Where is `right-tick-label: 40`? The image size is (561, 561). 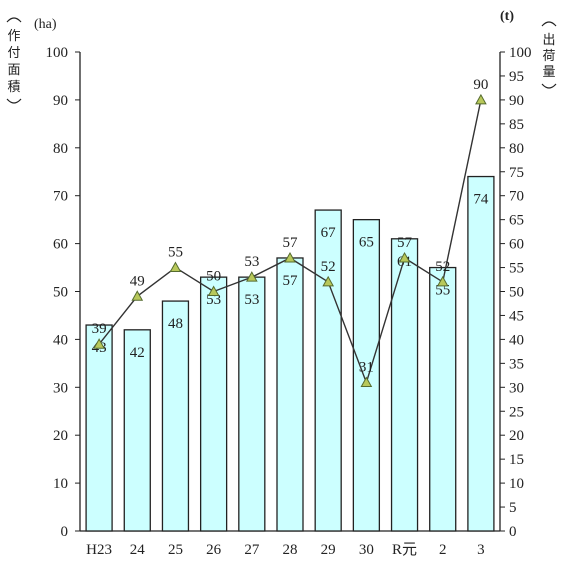 right-tick-label: 40 is located at coordinates (516, 340).